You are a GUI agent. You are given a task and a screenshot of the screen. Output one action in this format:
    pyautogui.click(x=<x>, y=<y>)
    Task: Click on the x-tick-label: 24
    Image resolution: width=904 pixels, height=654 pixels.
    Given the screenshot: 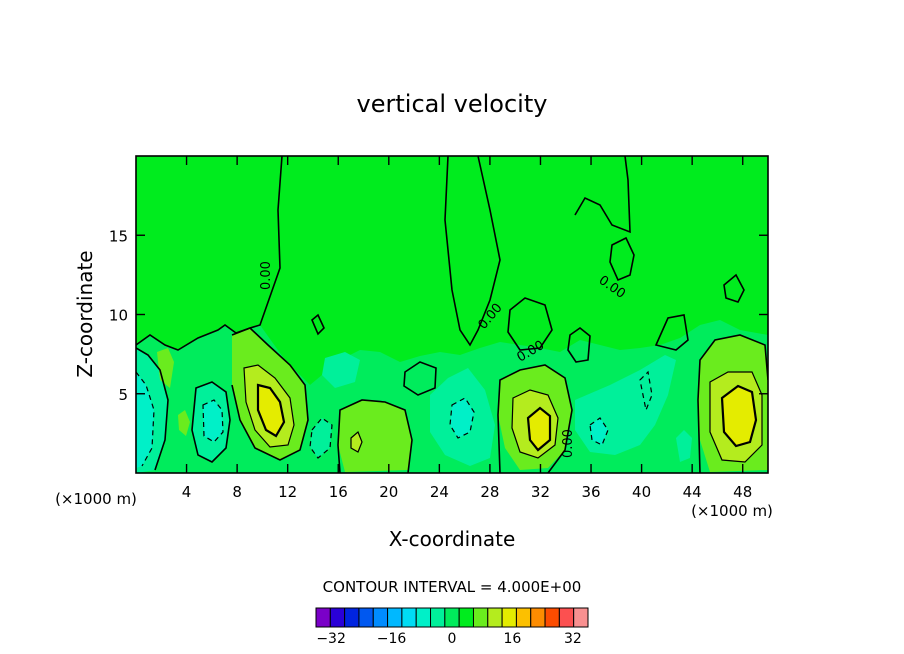 What is the action you would take?
    pyautogui.click(x=439, y=492)
    